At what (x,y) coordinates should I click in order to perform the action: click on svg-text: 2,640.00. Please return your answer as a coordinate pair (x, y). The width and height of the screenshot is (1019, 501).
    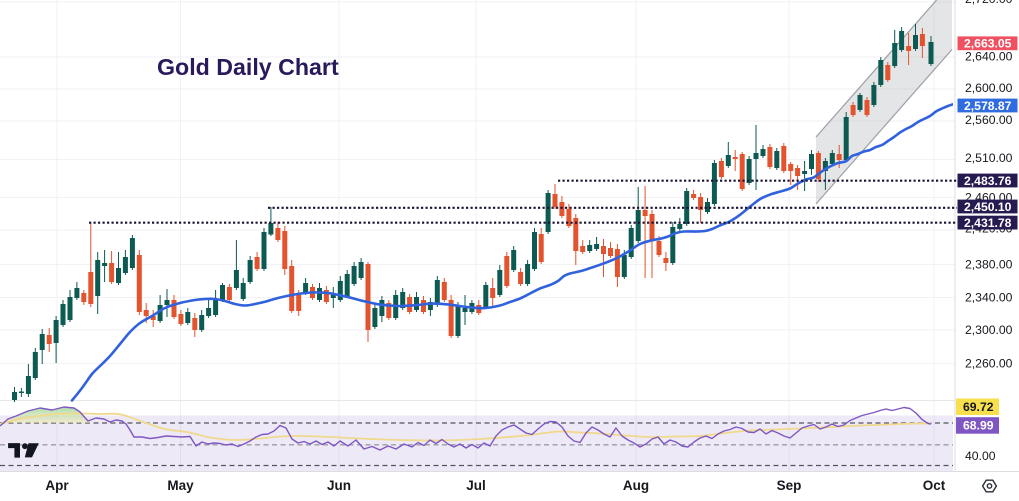
    Looking at the image, I should click on (989, 57).